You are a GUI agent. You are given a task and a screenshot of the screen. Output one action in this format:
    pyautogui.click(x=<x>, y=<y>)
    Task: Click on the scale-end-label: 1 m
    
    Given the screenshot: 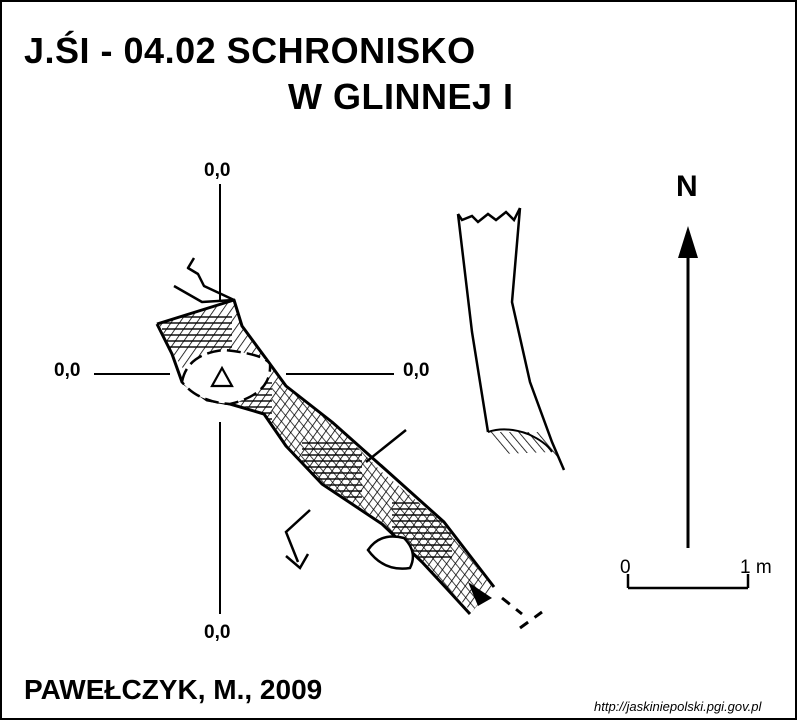 What is the action you would take?
    pyautogui.click(x=756, y=567)
    